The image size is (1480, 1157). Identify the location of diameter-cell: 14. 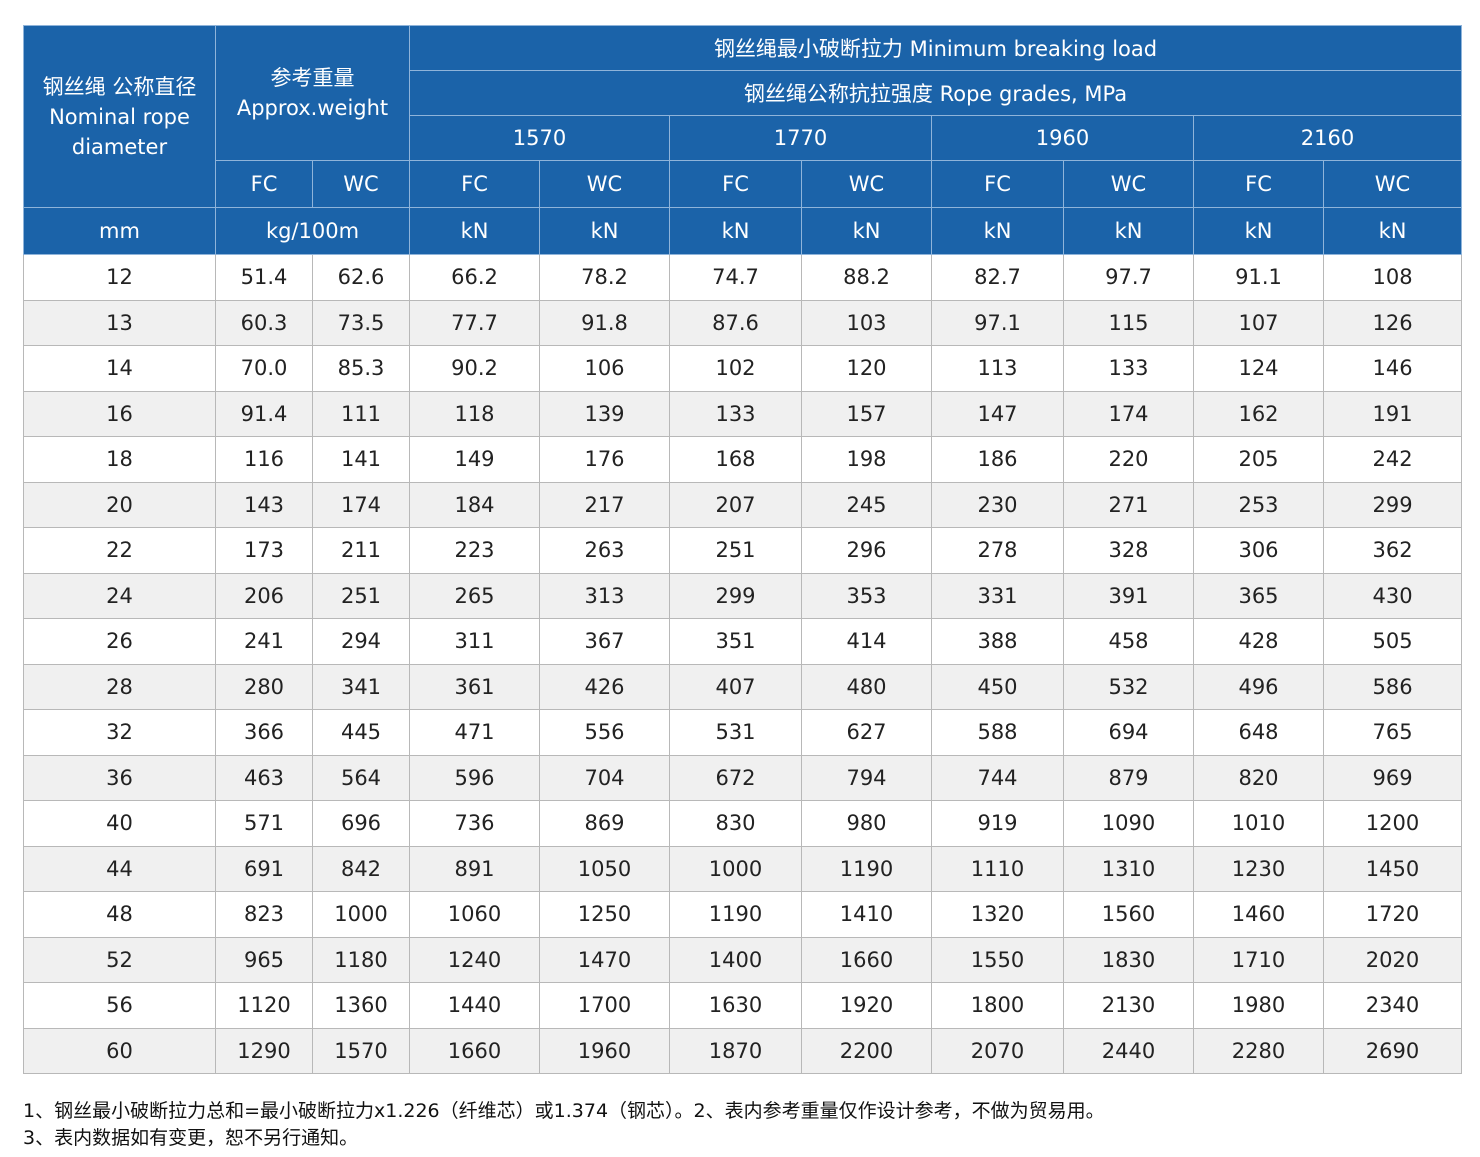
(119, 368).